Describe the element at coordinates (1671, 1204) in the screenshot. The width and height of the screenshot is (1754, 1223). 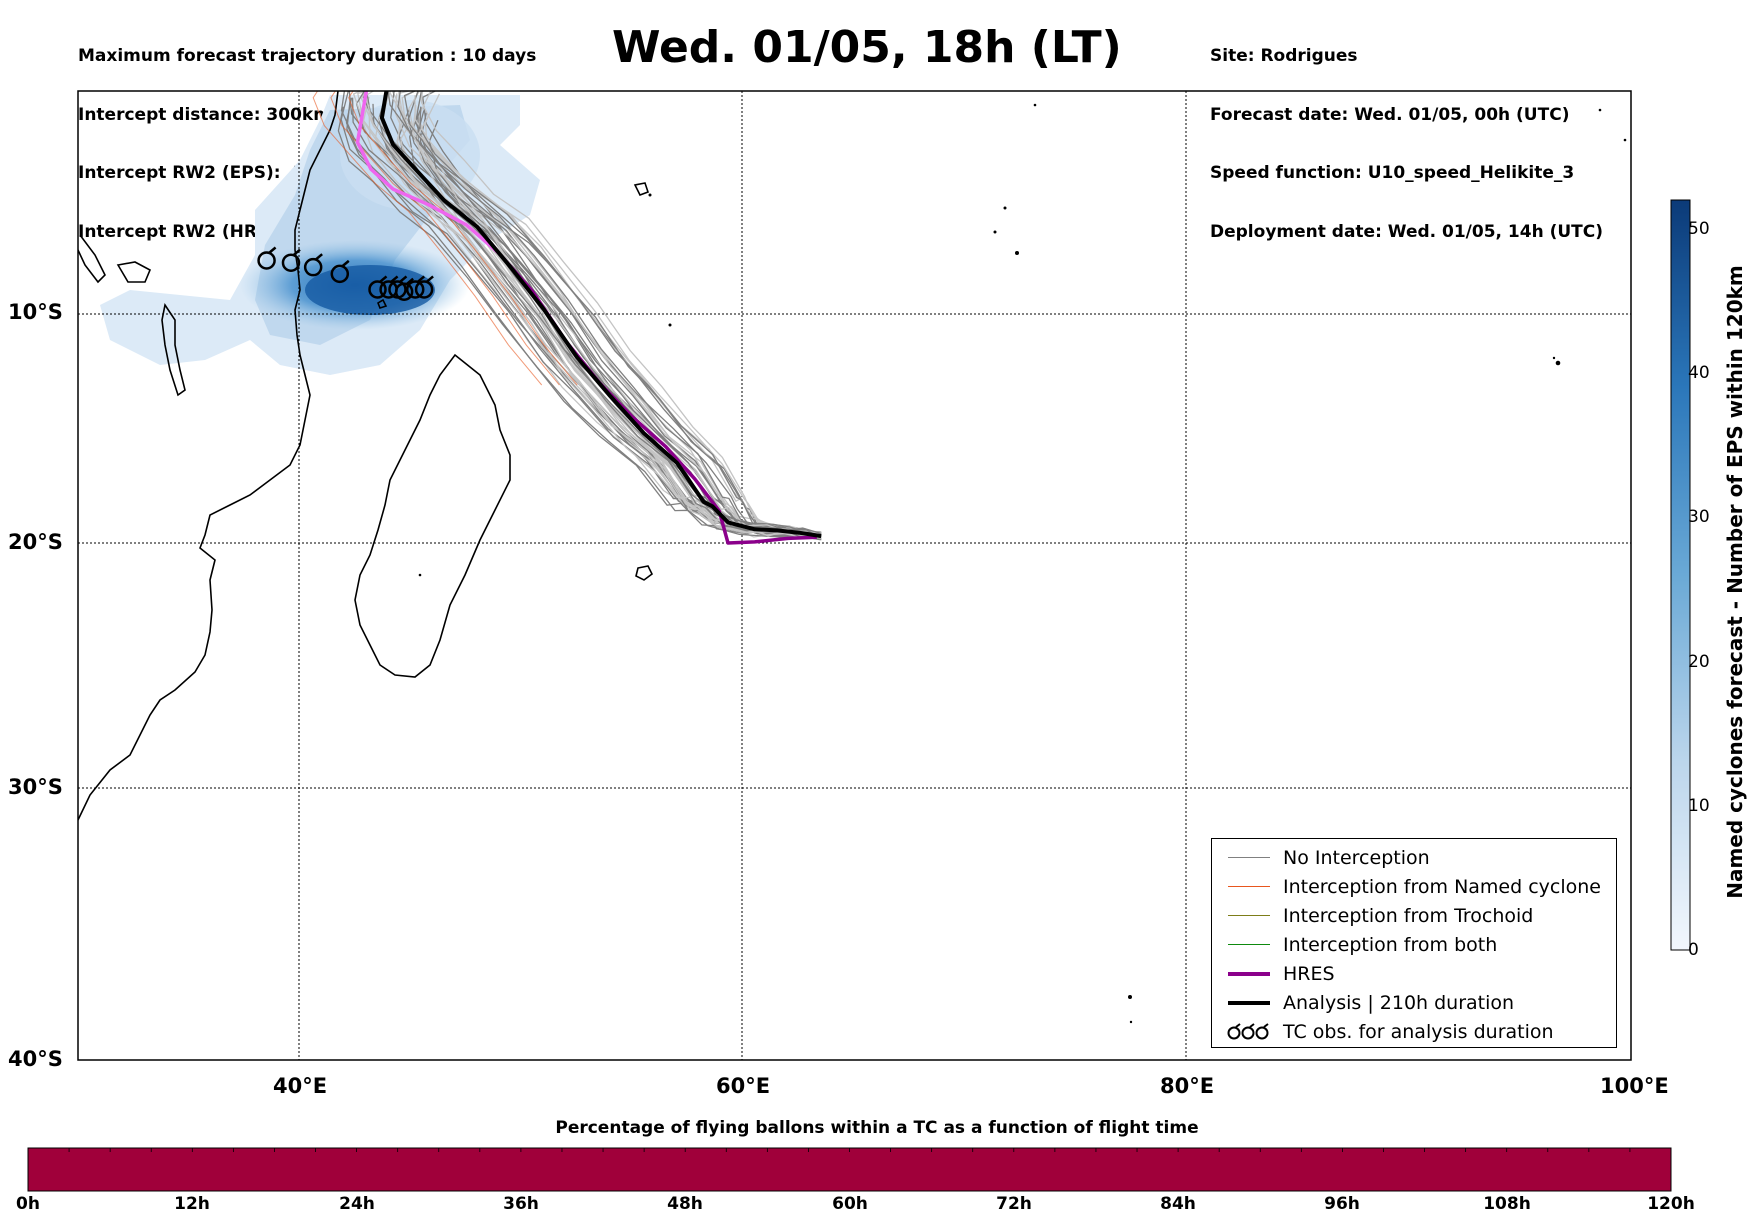
I see `flight-time-tick: 120h` at that location.